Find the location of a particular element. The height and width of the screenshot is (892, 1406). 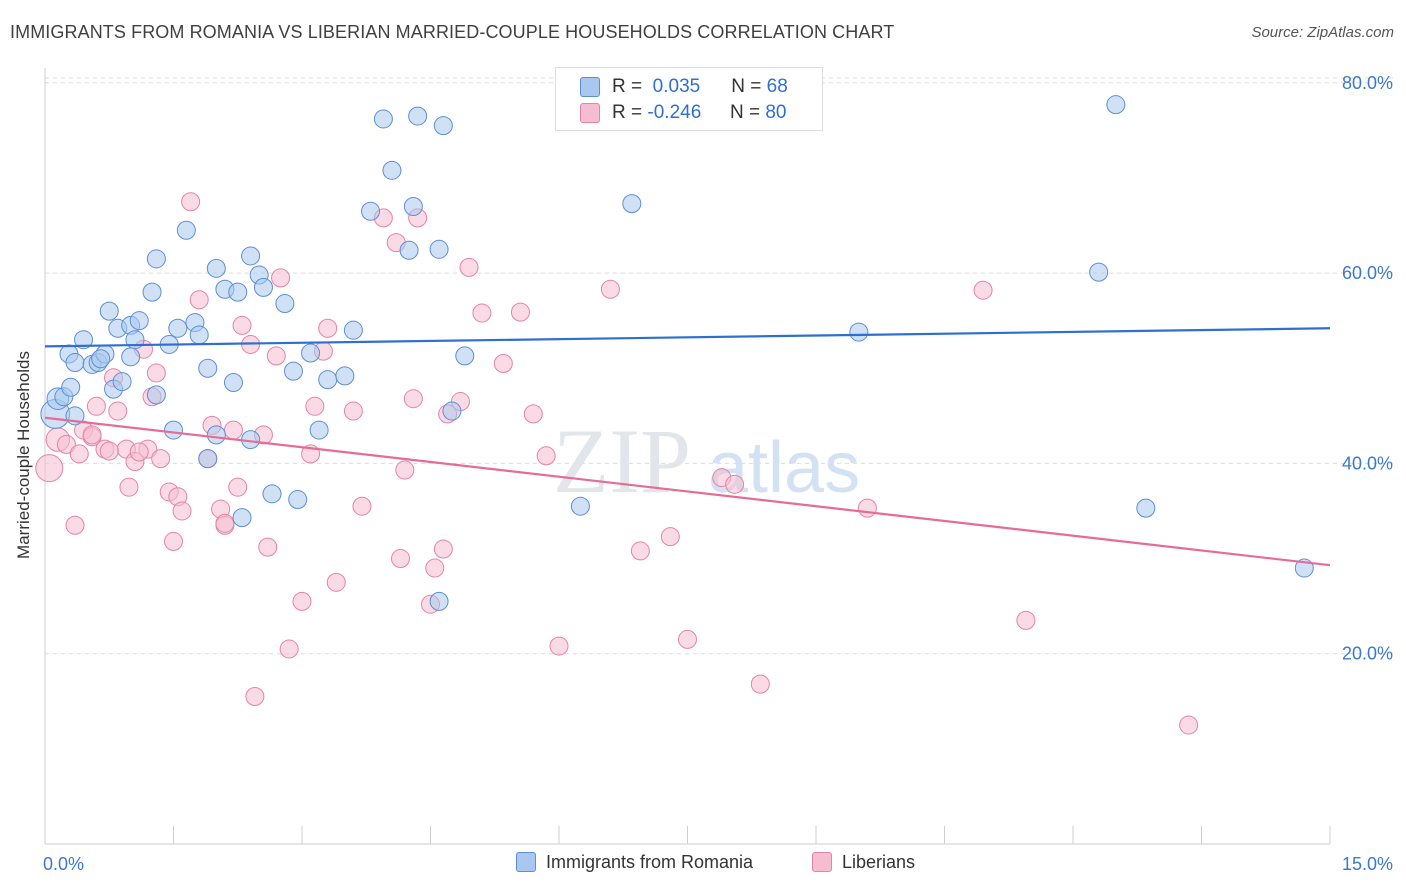

romania-n-value: 68 is located at coordinates (777, 86).